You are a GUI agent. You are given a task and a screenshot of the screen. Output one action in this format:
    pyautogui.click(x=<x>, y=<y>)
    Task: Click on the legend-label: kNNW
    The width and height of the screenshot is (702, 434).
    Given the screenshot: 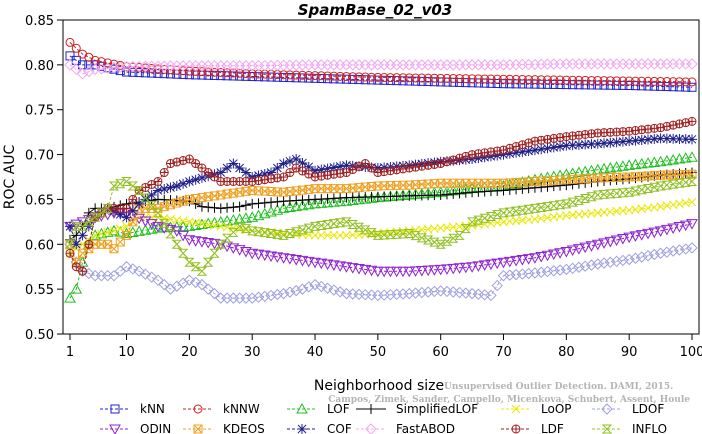 What is the action you would take?
    pyautogui.click(x=241, y=409)
    